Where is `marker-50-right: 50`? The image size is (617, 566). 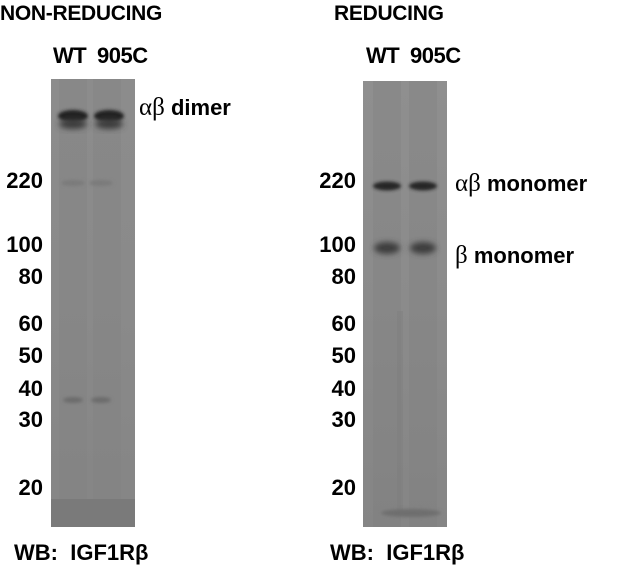
marker-50-right: 50 is located at coordinates (343, 355).